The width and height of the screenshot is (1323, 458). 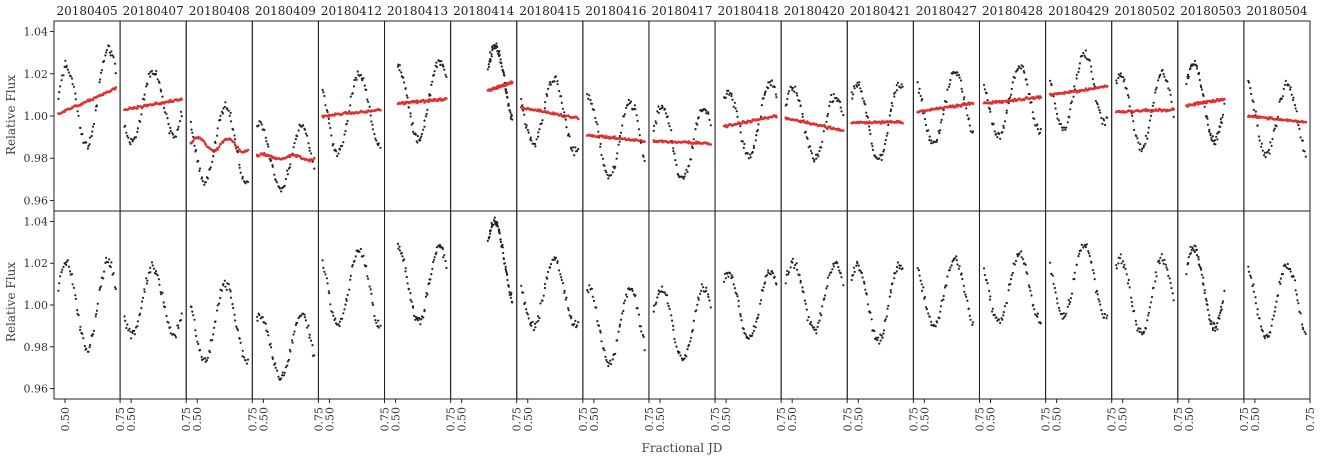 What do you see at coordinates (681, 11) in the screenshot?
I see `night-title-20180417: 20180417` at bounding box center [681, 11].